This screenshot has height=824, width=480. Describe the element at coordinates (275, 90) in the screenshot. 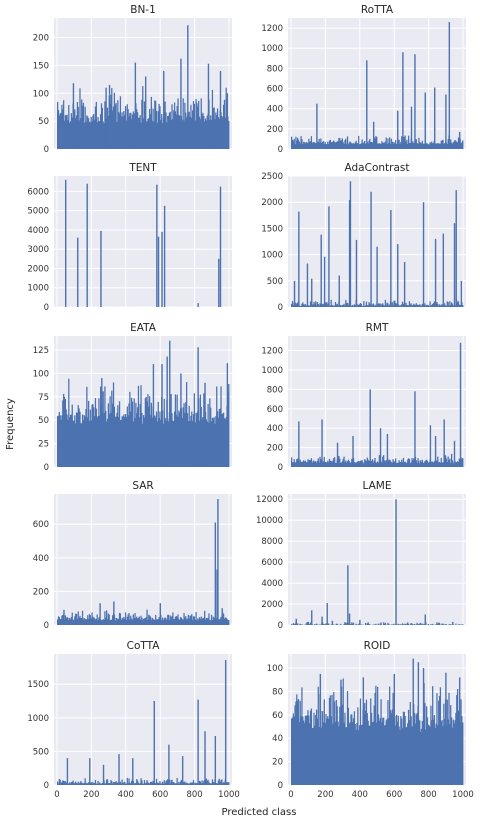

I see `y-tick-label: 600` at that location.